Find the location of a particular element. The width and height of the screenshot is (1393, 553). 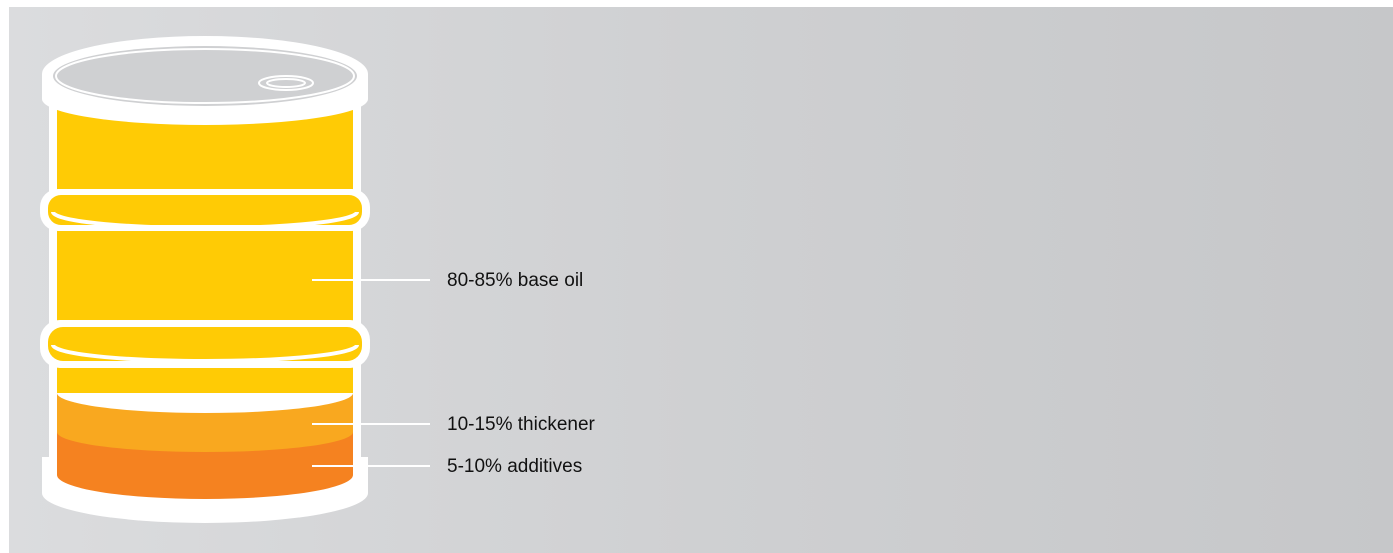

thickener-label: 10-15% thickener is located at coordinates (521, 424).